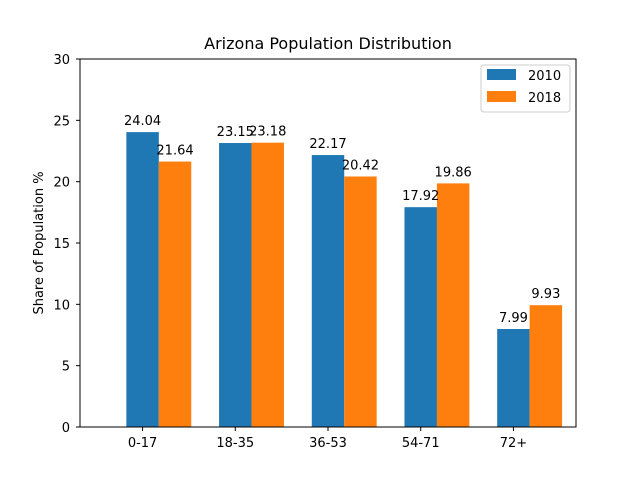 Image resolution: width=640 pixels, height=484 pixels. I want to click on y-tick-label: 30, so click(61, 60).